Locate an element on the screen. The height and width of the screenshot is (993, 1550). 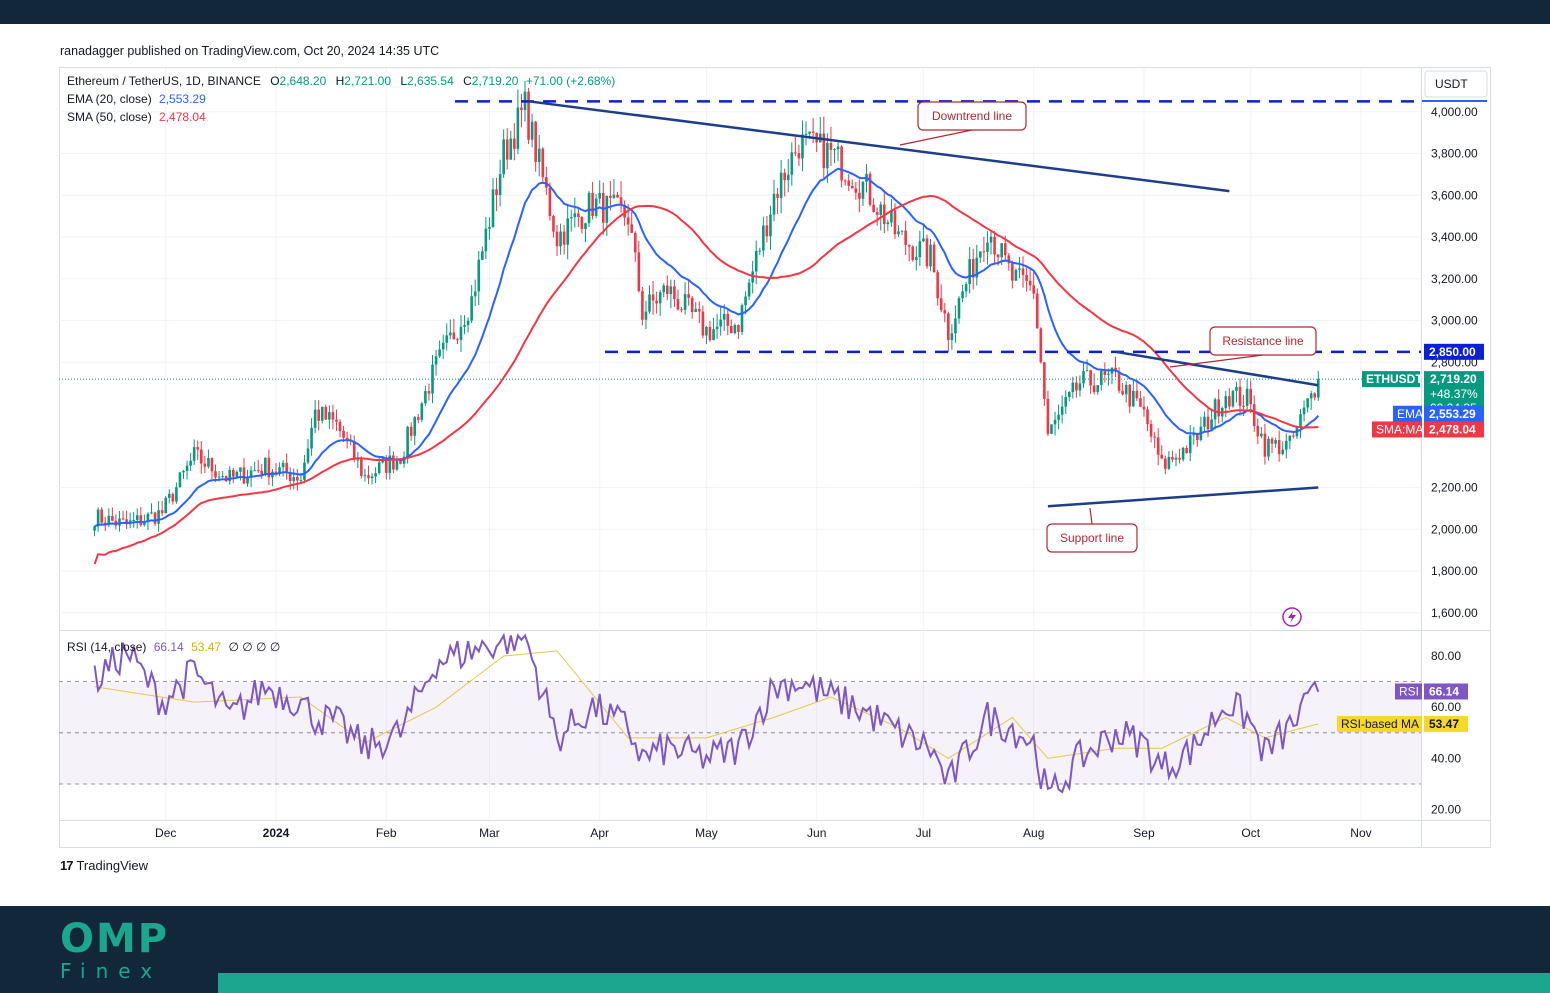
rsi-legend-extra: ∅ ∅ ∅ ∅ is located at coordinates (254, 647).